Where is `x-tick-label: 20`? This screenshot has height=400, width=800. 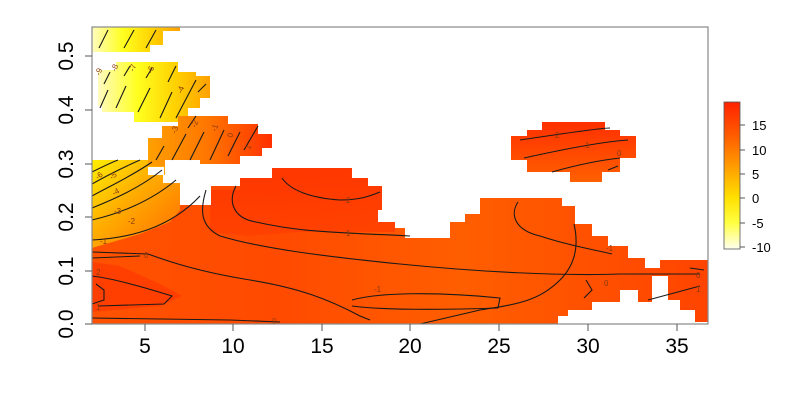
x-tick-label: 20 is located at coordinates (409, 346).